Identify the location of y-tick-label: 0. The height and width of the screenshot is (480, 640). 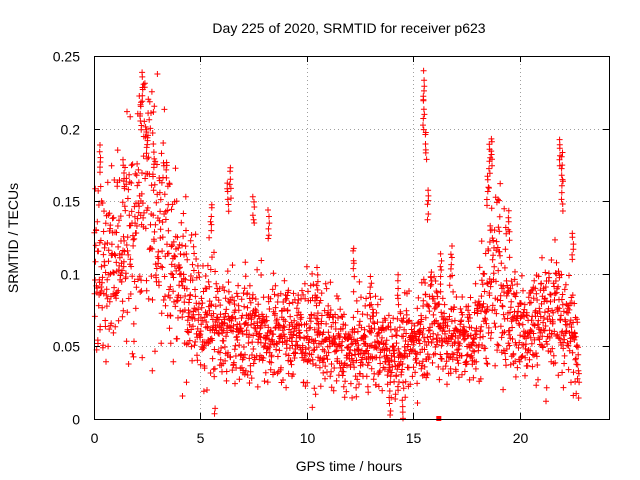
(76, 420).